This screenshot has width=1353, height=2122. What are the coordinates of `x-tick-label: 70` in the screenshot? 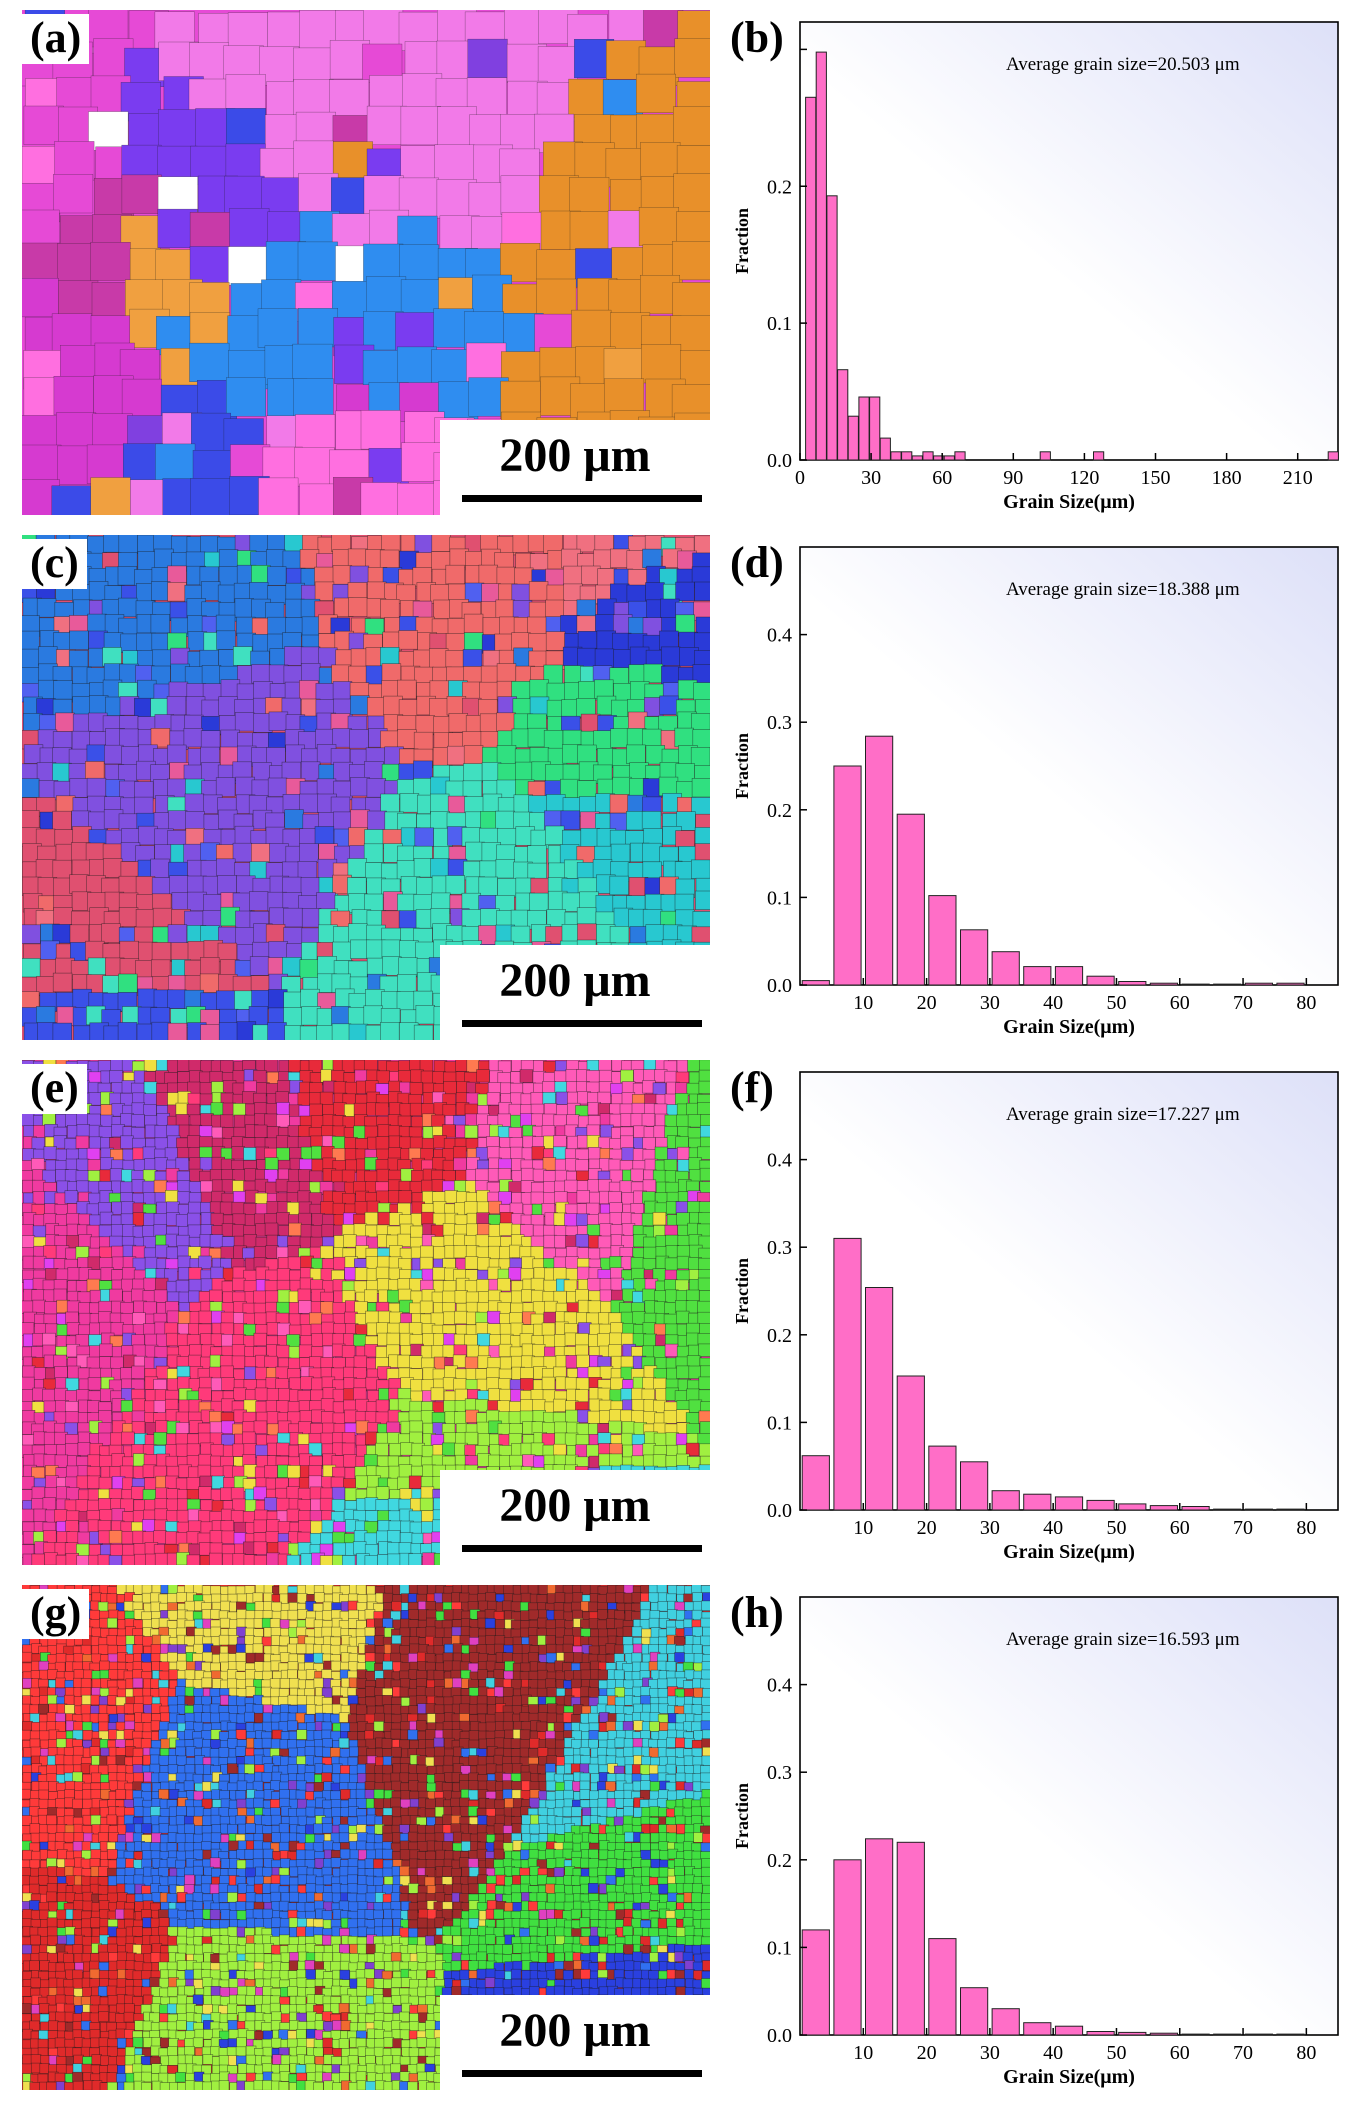 It's located at (1243, 1003).